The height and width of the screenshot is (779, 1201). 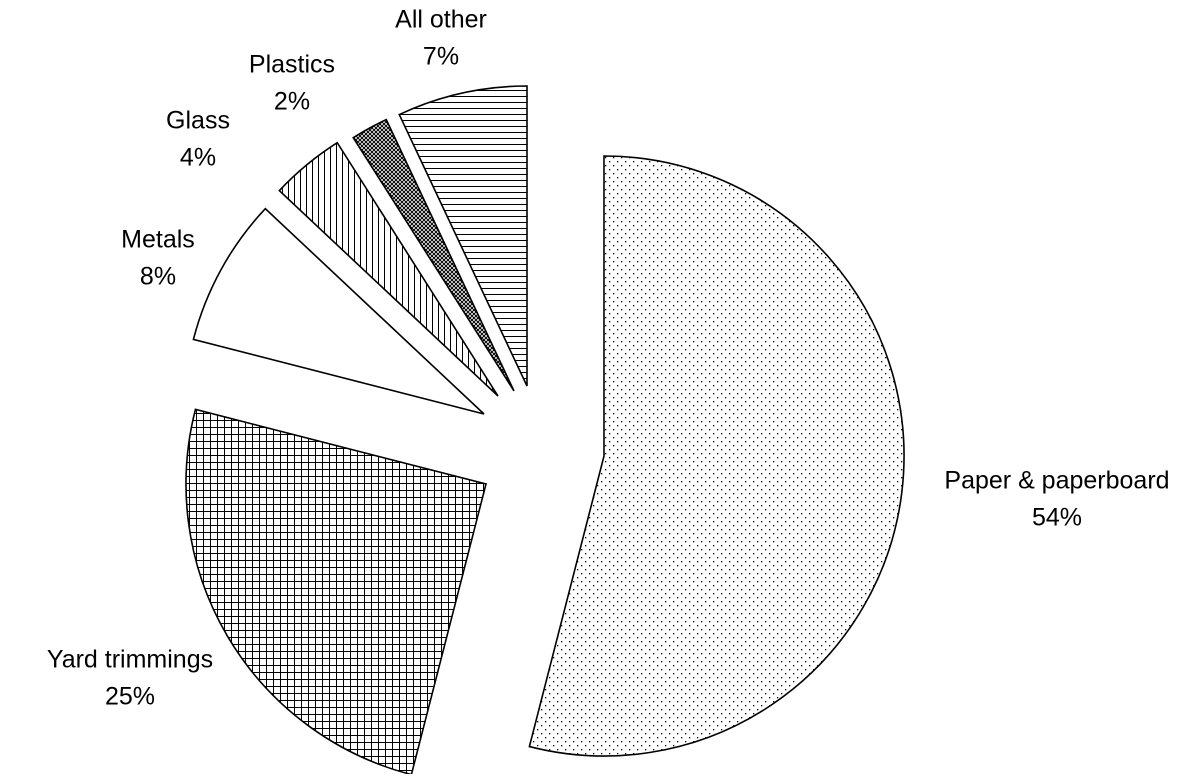 What do you see at coordinates (1056, 481) in the screenshot?
I see `slice-label-paper-paperboard: Paper & paperboard` at bounding box center [1056, 481].